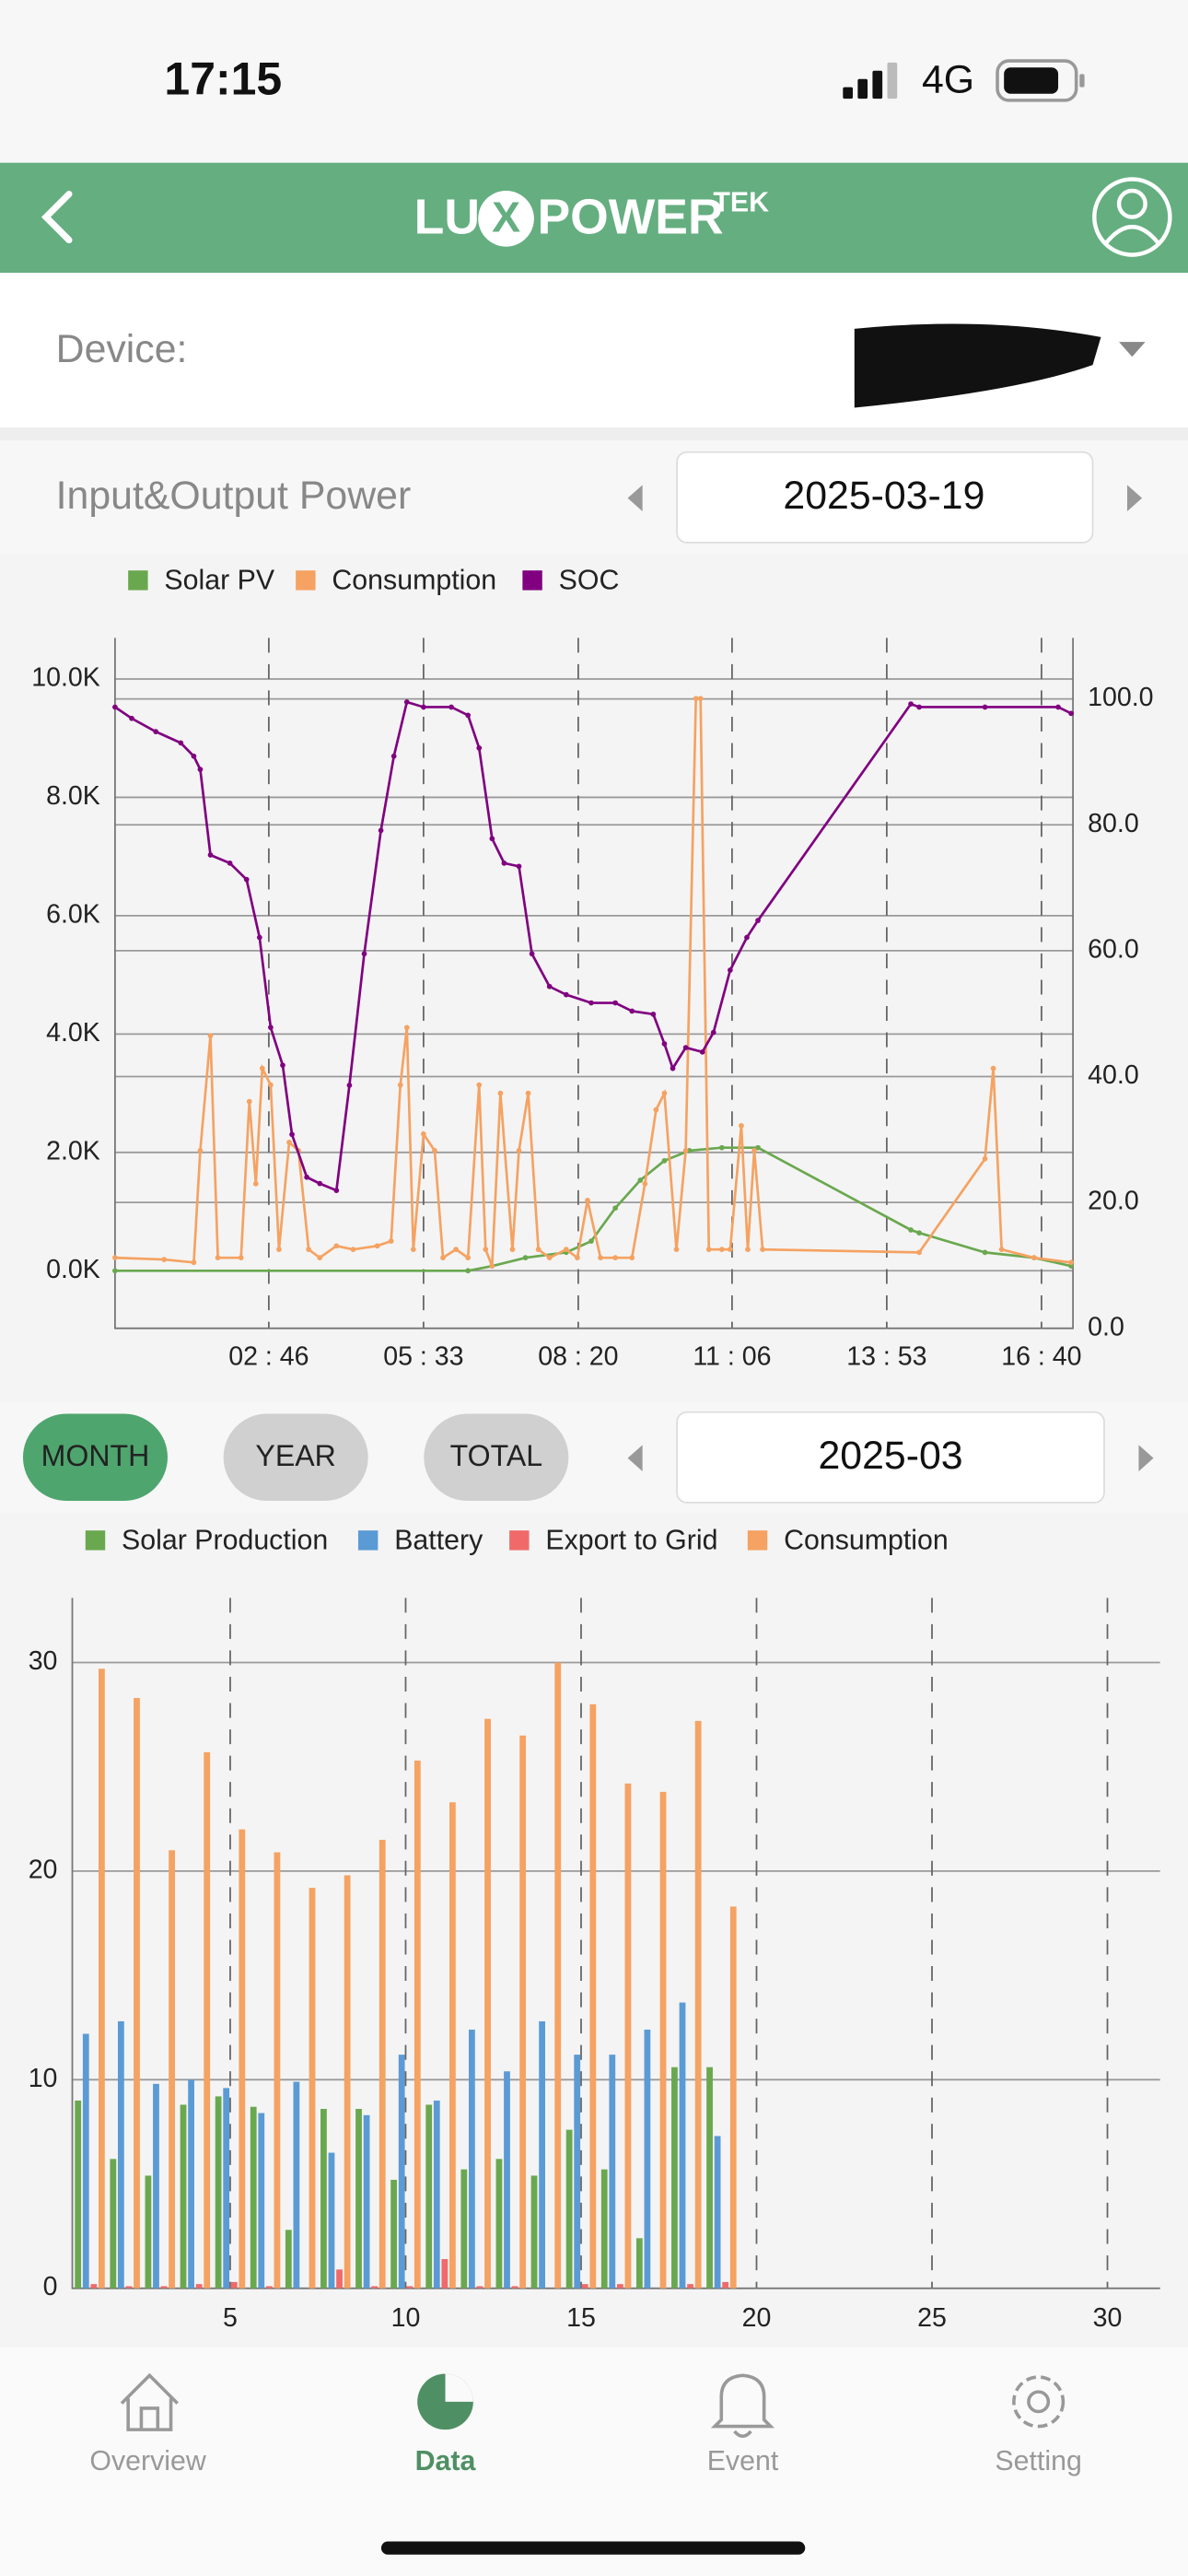 The height and width of the screenshot is (2576, 1188). Describe the element at coordinates (1120, 697) in the screenshot. I see `y2-tick-label: 100.0` at that location.